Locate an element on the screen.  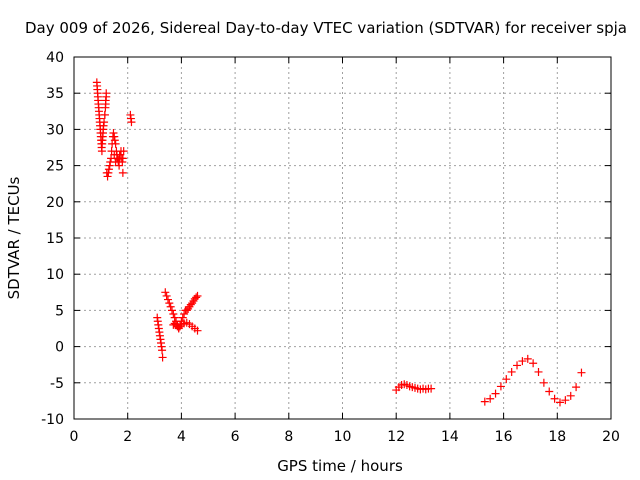
y-tick-label: -10 is located at coordinates (52, 420).